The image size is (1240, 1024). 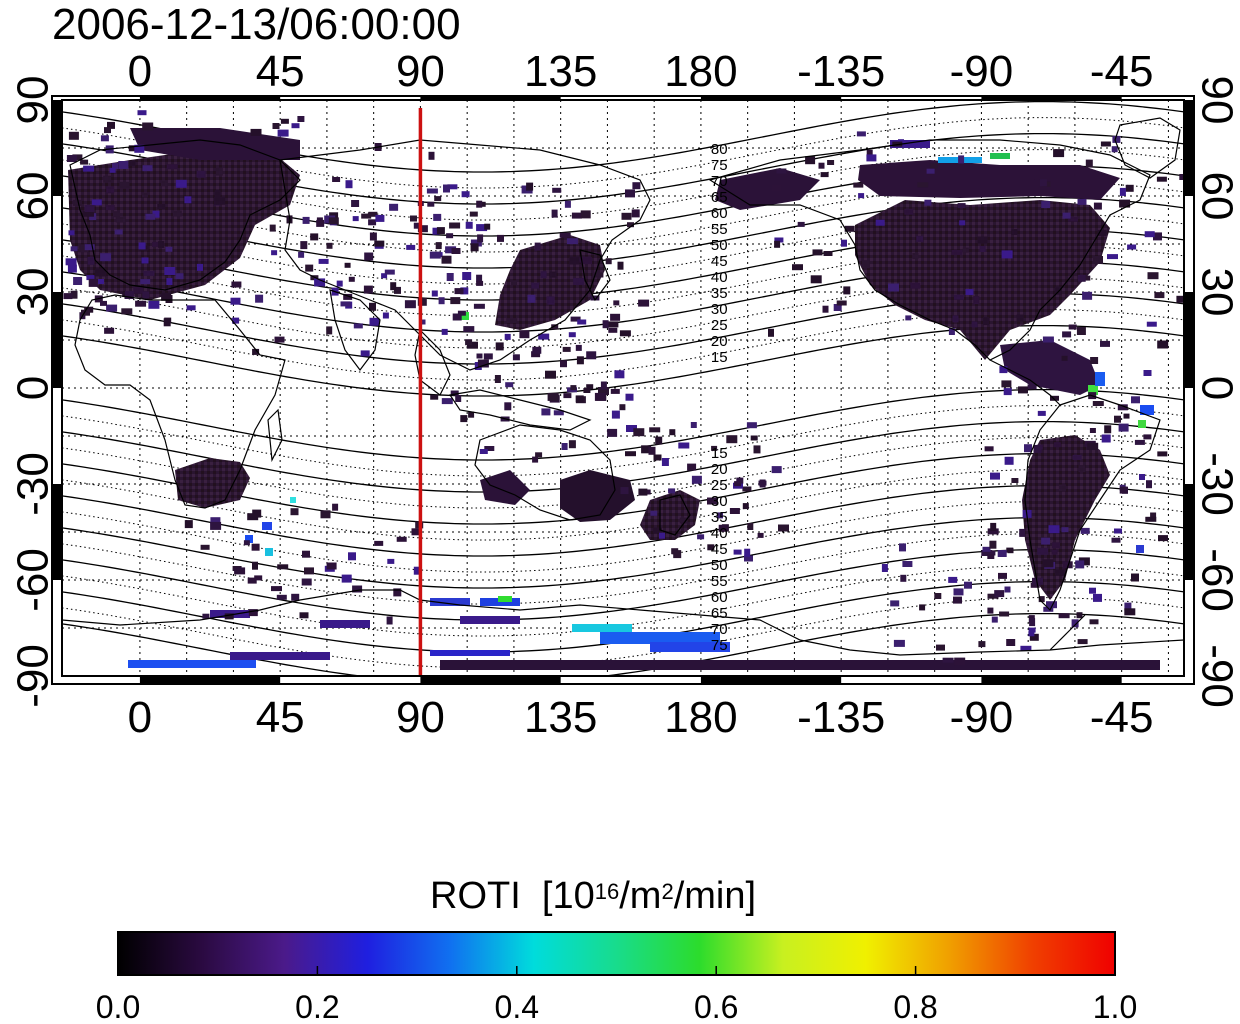 What do you see at coordinates (420, 71) in the screenshot?
I see `x-label-top: 90` at bounding box center [420, 71].